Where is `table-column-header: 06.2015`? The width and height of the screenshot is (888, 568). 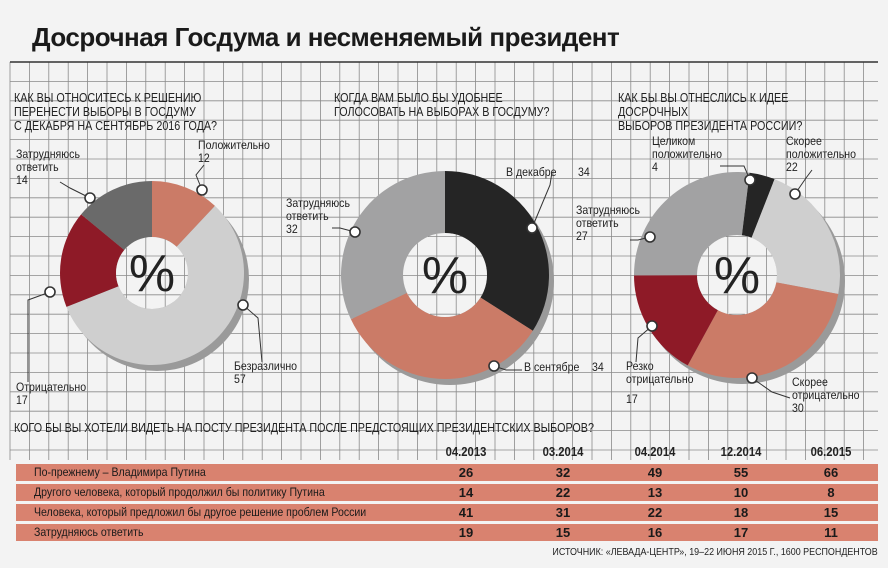 table-column-header: 06.2015 is located at coordinates (831, 452).